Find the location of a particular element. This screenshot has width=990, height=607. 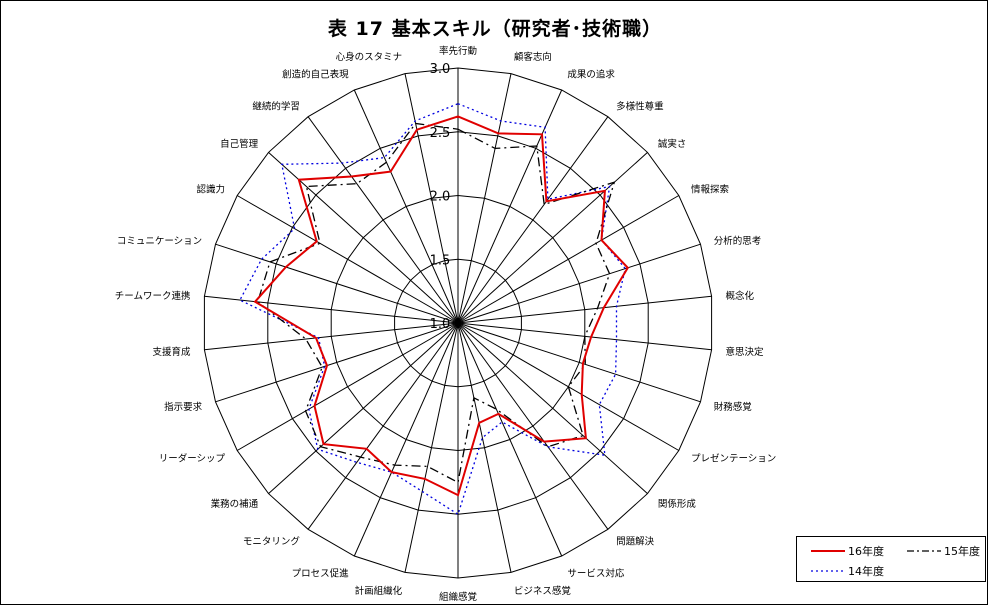

category-label-12: 問題解決 is located at coordinates (635, 542).